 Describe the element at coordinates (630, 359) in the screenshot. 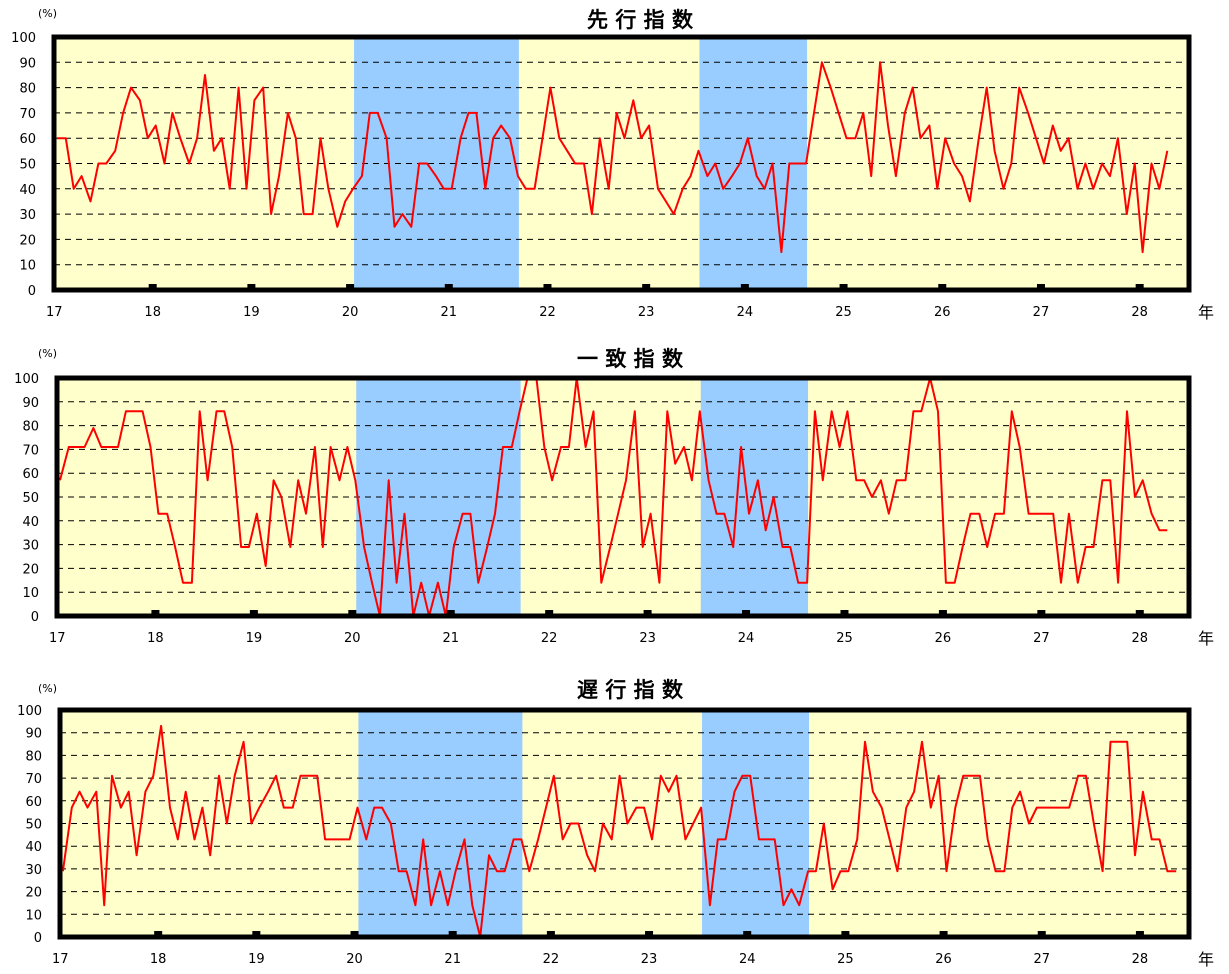

I see `chart-title: 一 致 指 数` at that location.